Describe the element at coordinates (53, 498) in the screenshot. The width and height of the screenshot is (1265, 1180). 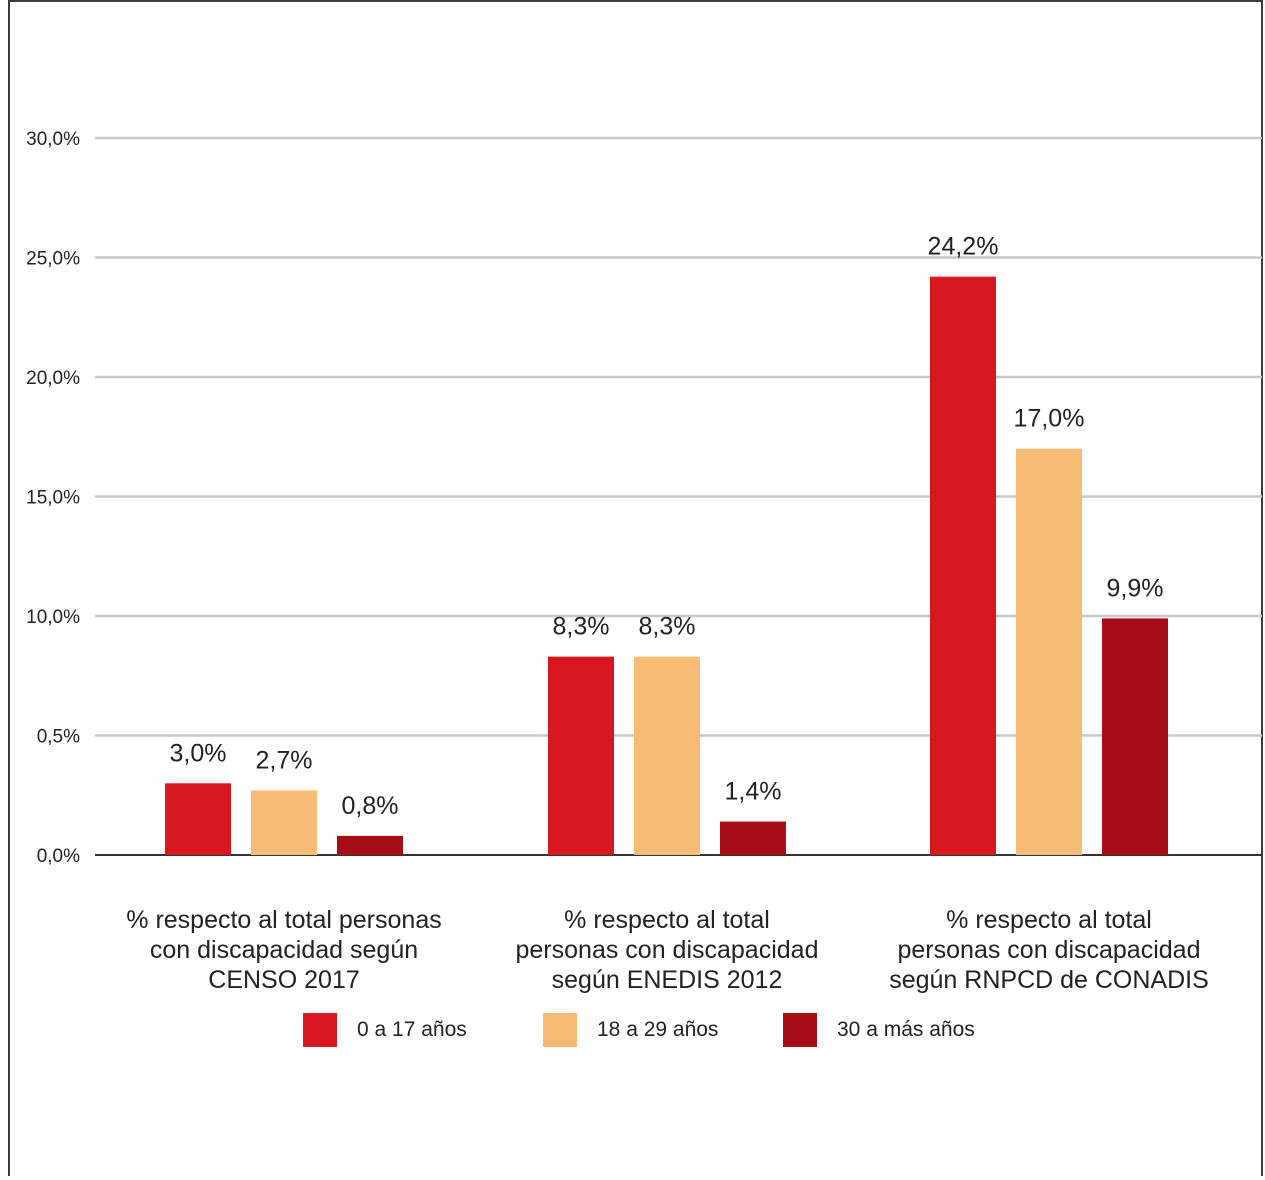
I see `y-tick-label: 15,0%` at that location.